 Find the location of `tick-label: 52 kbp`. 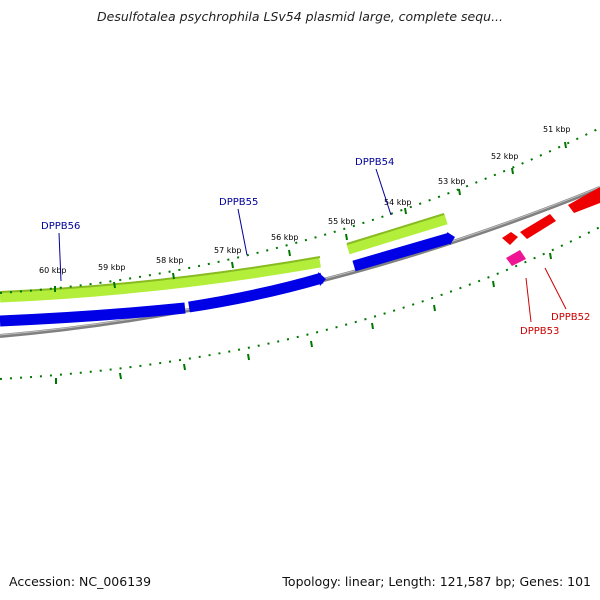

tick-label: 52 kbp is located at coordinates (505, 156).